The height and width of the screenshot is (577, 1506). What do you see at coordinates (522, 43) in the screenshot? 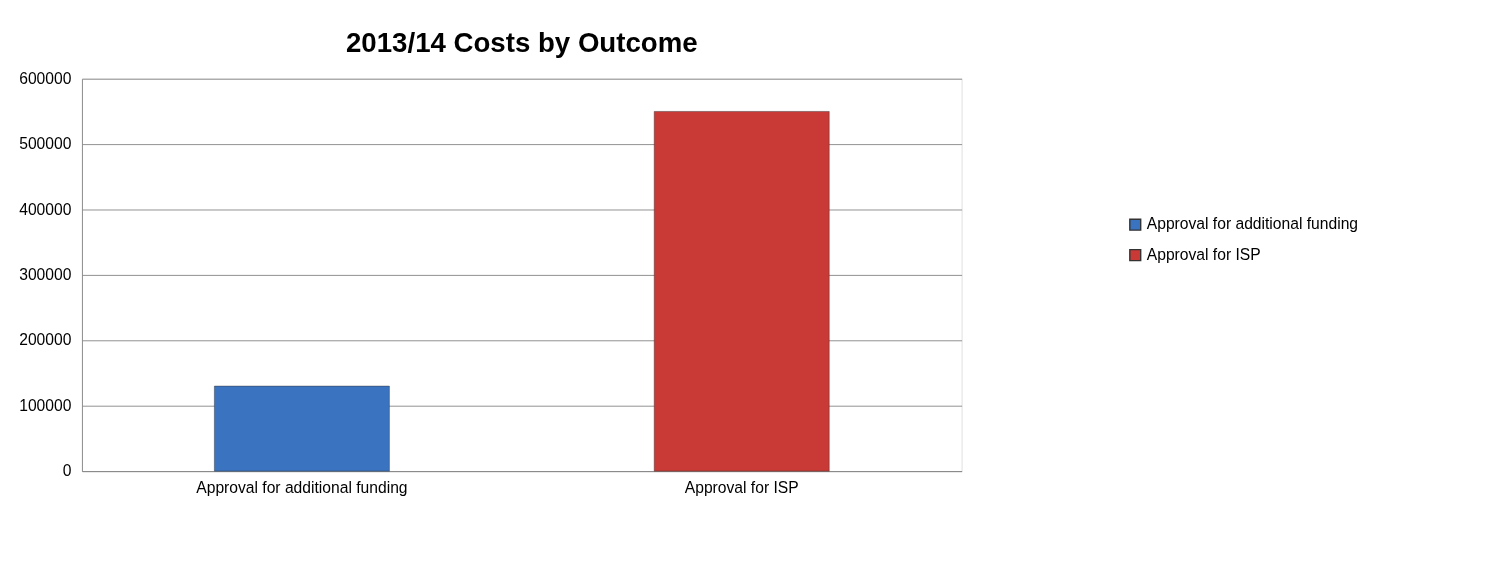
I see `chart-title: 2013/14 Costs by Outcome` at bounding box center [522, 43].